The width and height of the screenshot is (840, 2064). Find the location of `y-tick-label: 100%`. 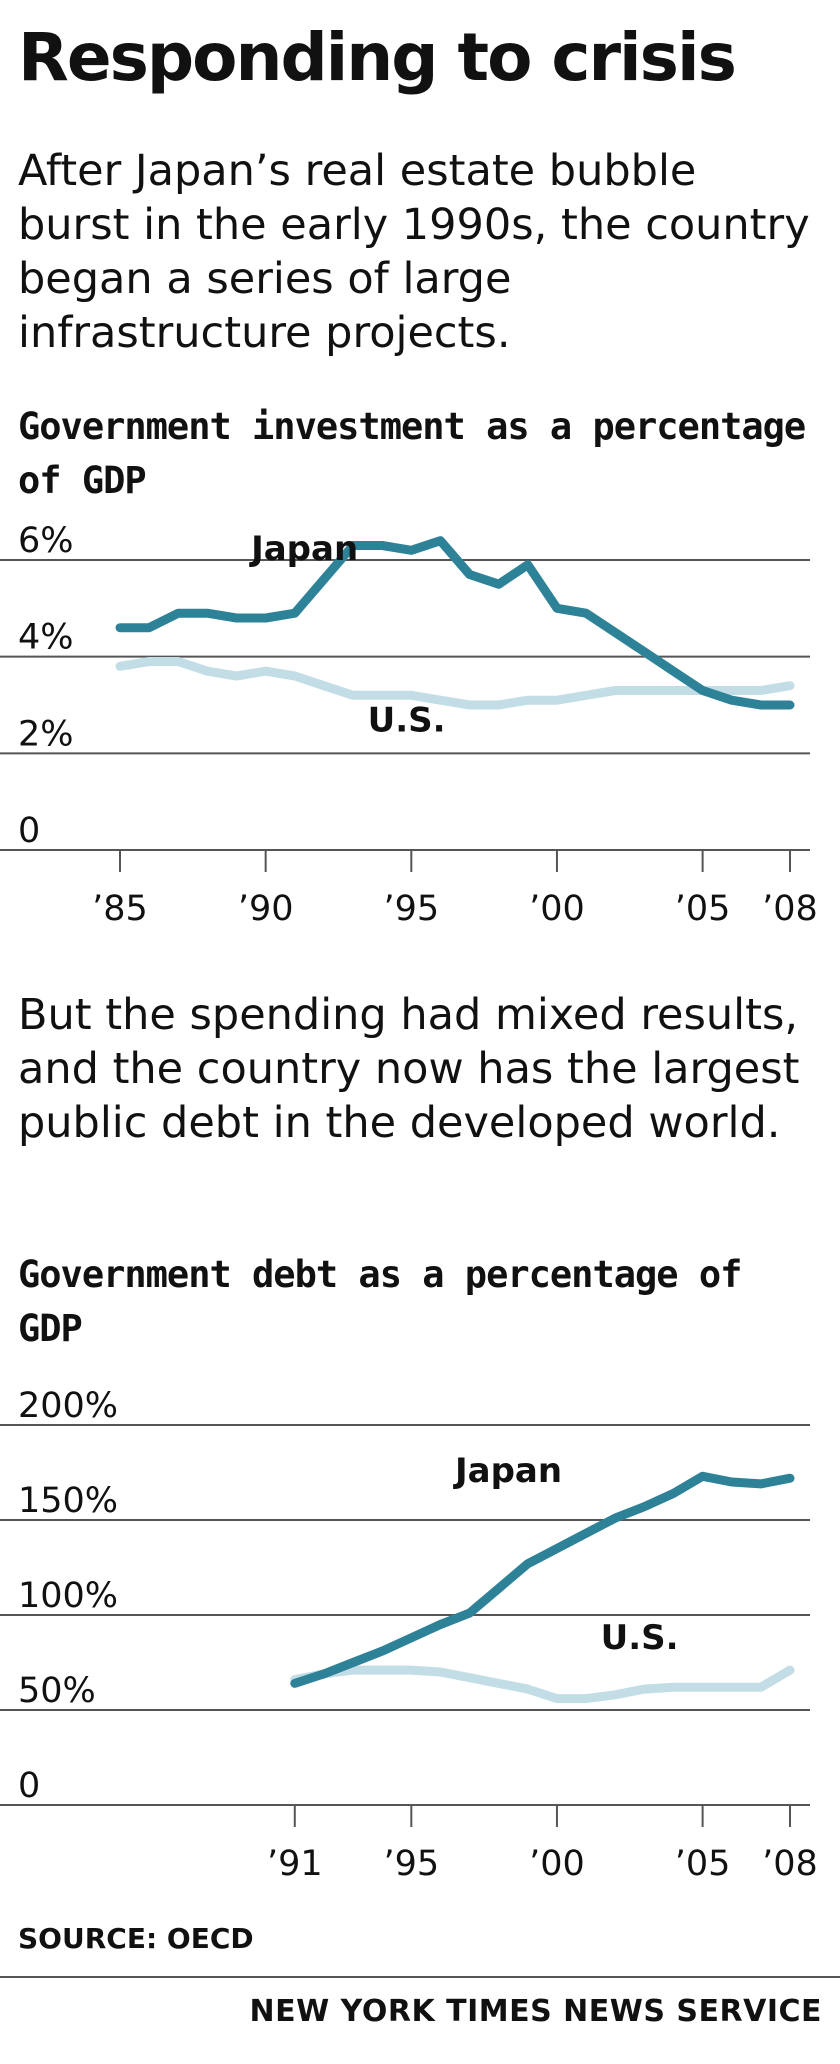

y-tick-label: 100% is located at coordinates (68, 1596).